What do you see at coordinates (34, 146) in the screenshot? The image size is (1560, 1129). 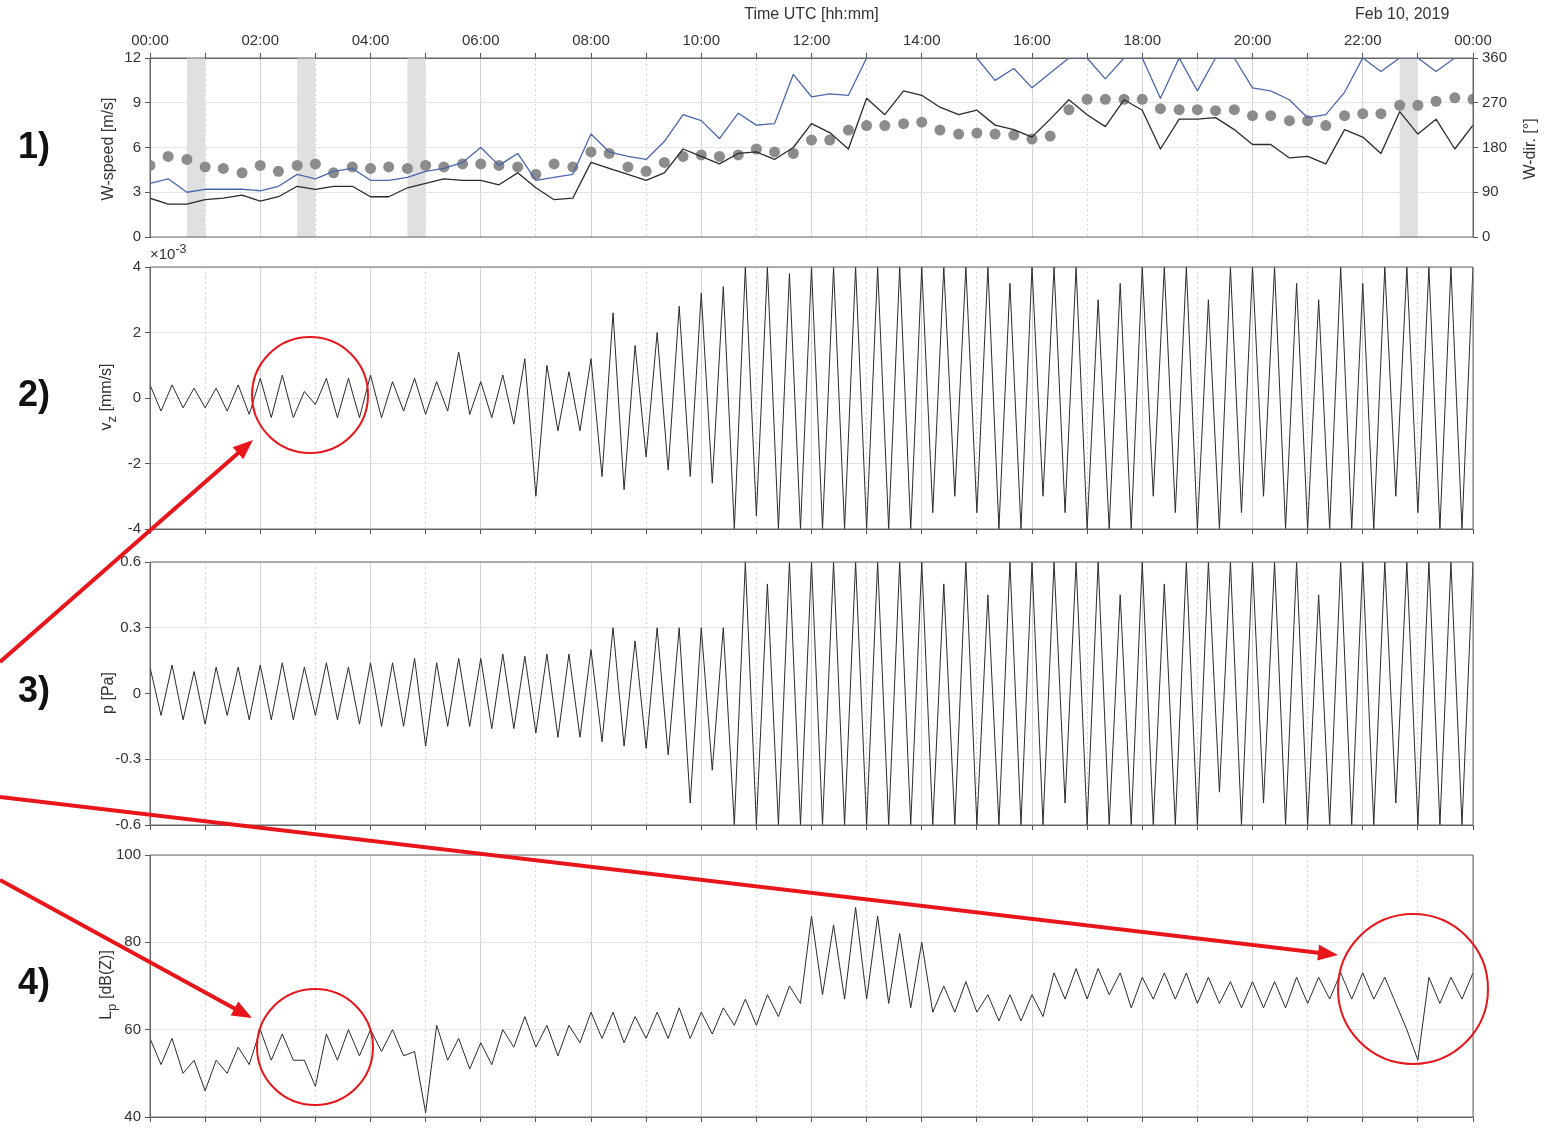 I see `text: 1)` at bounding box center [34, 146].